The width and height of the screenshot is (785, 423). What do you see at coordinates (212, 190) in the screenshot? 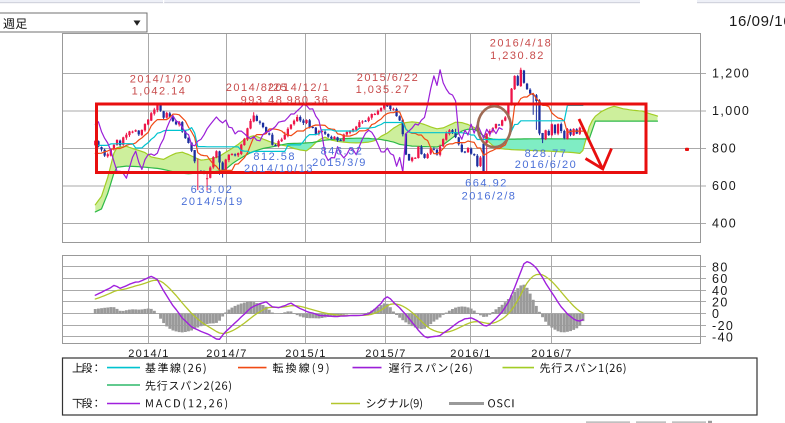
I see `svg-text: 633.02` at bounding box center [212, 190].